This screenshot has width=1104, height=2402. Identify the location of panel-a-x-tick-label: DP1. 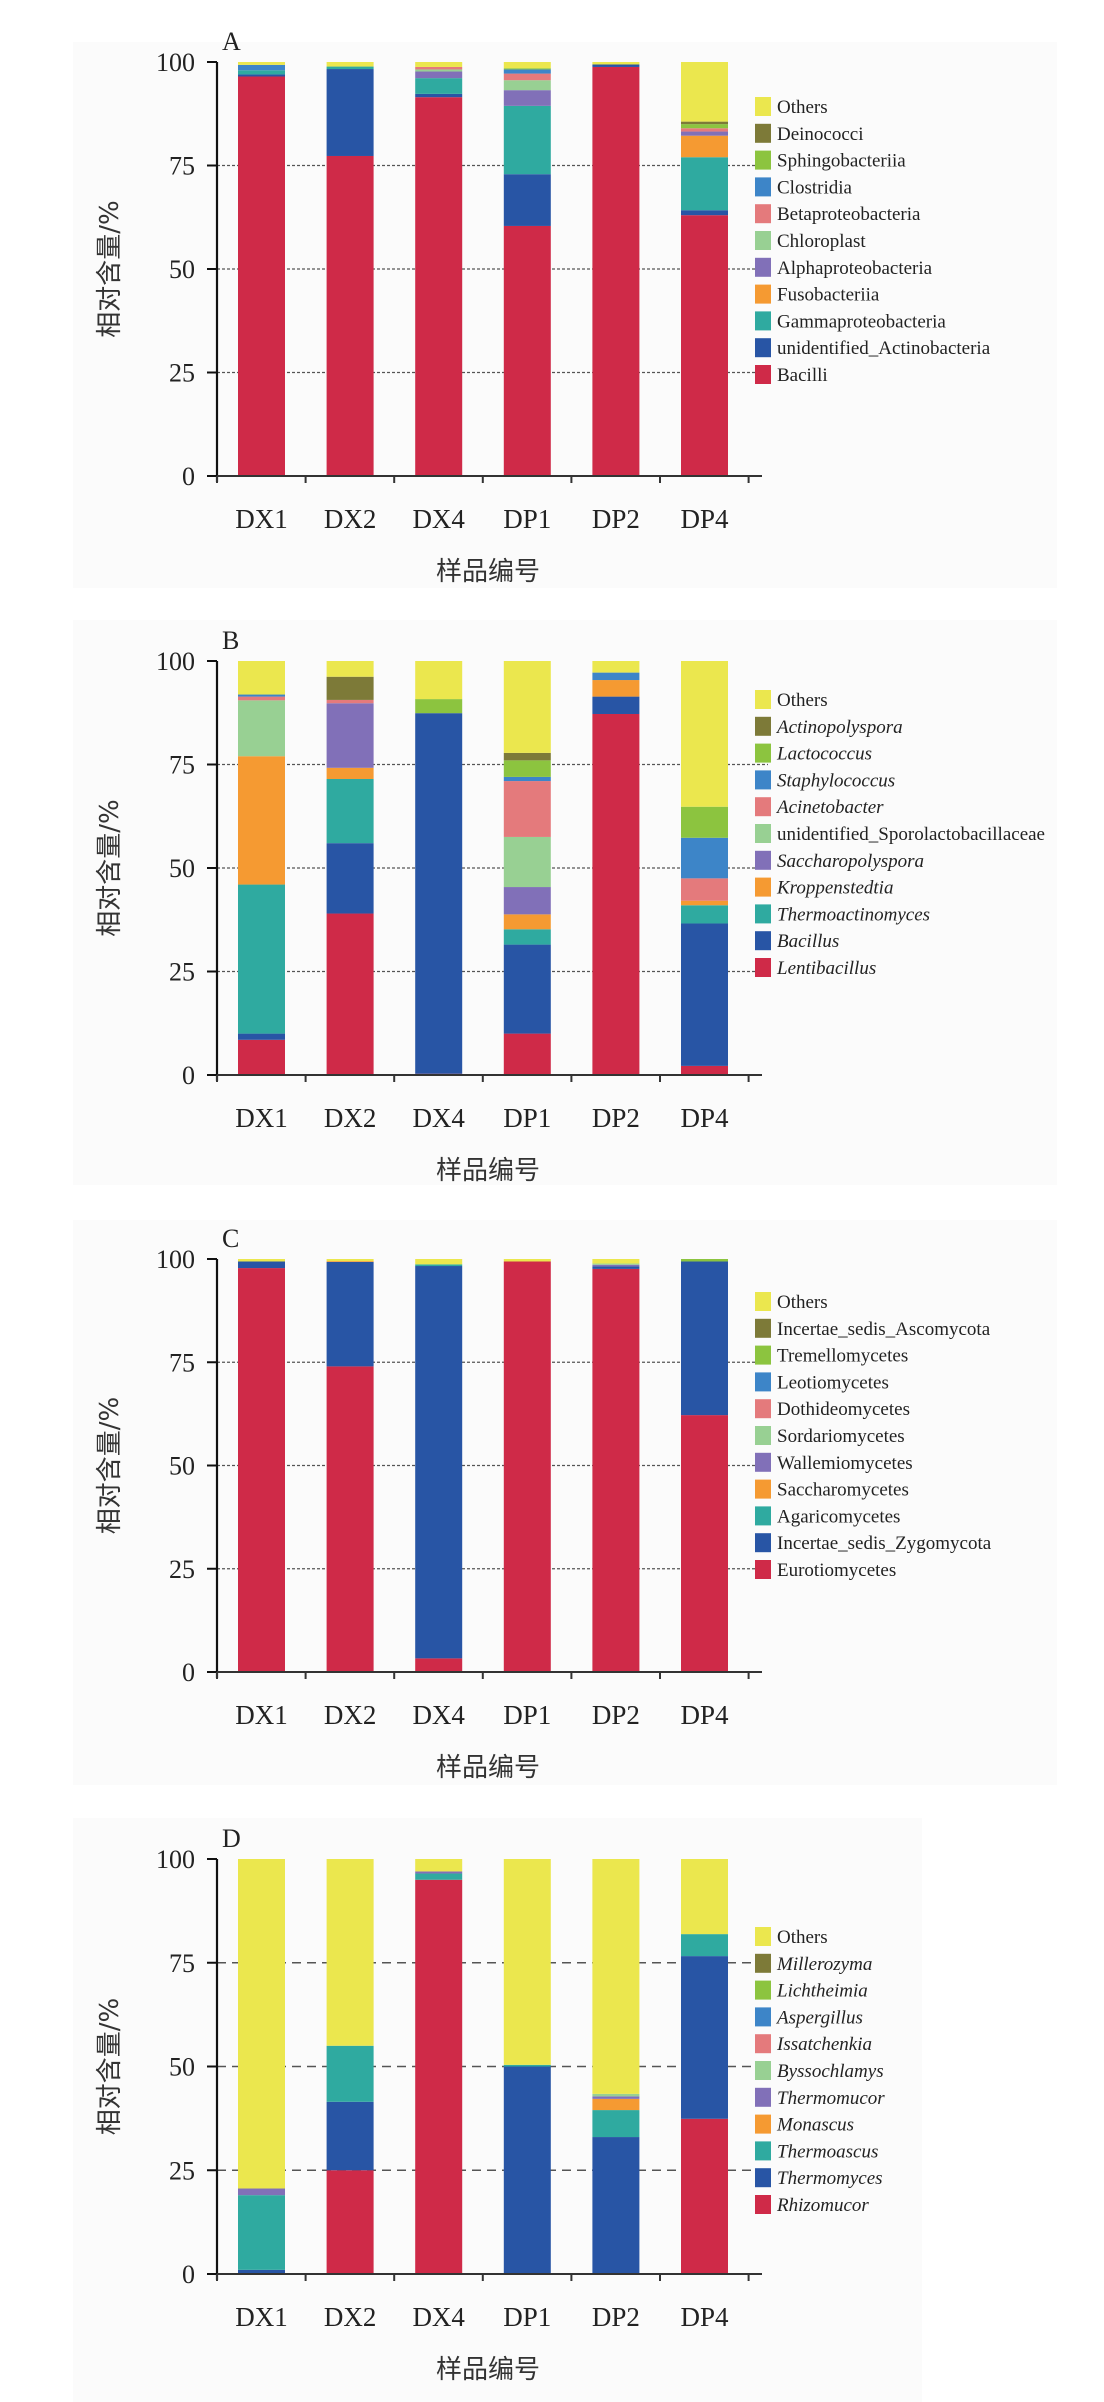
(527, 519).